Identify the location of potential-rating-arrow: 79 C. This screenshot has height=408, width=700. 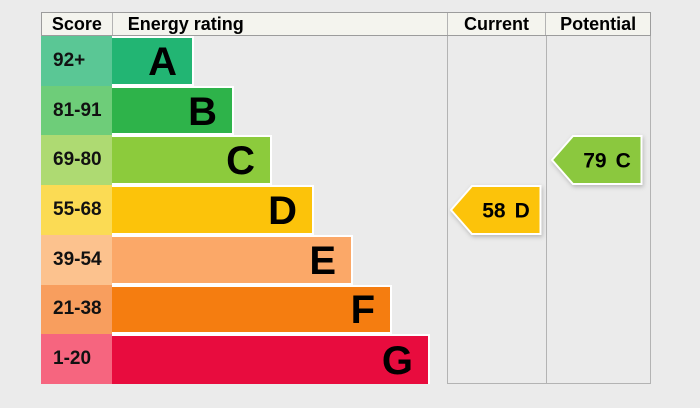
(597, 160).